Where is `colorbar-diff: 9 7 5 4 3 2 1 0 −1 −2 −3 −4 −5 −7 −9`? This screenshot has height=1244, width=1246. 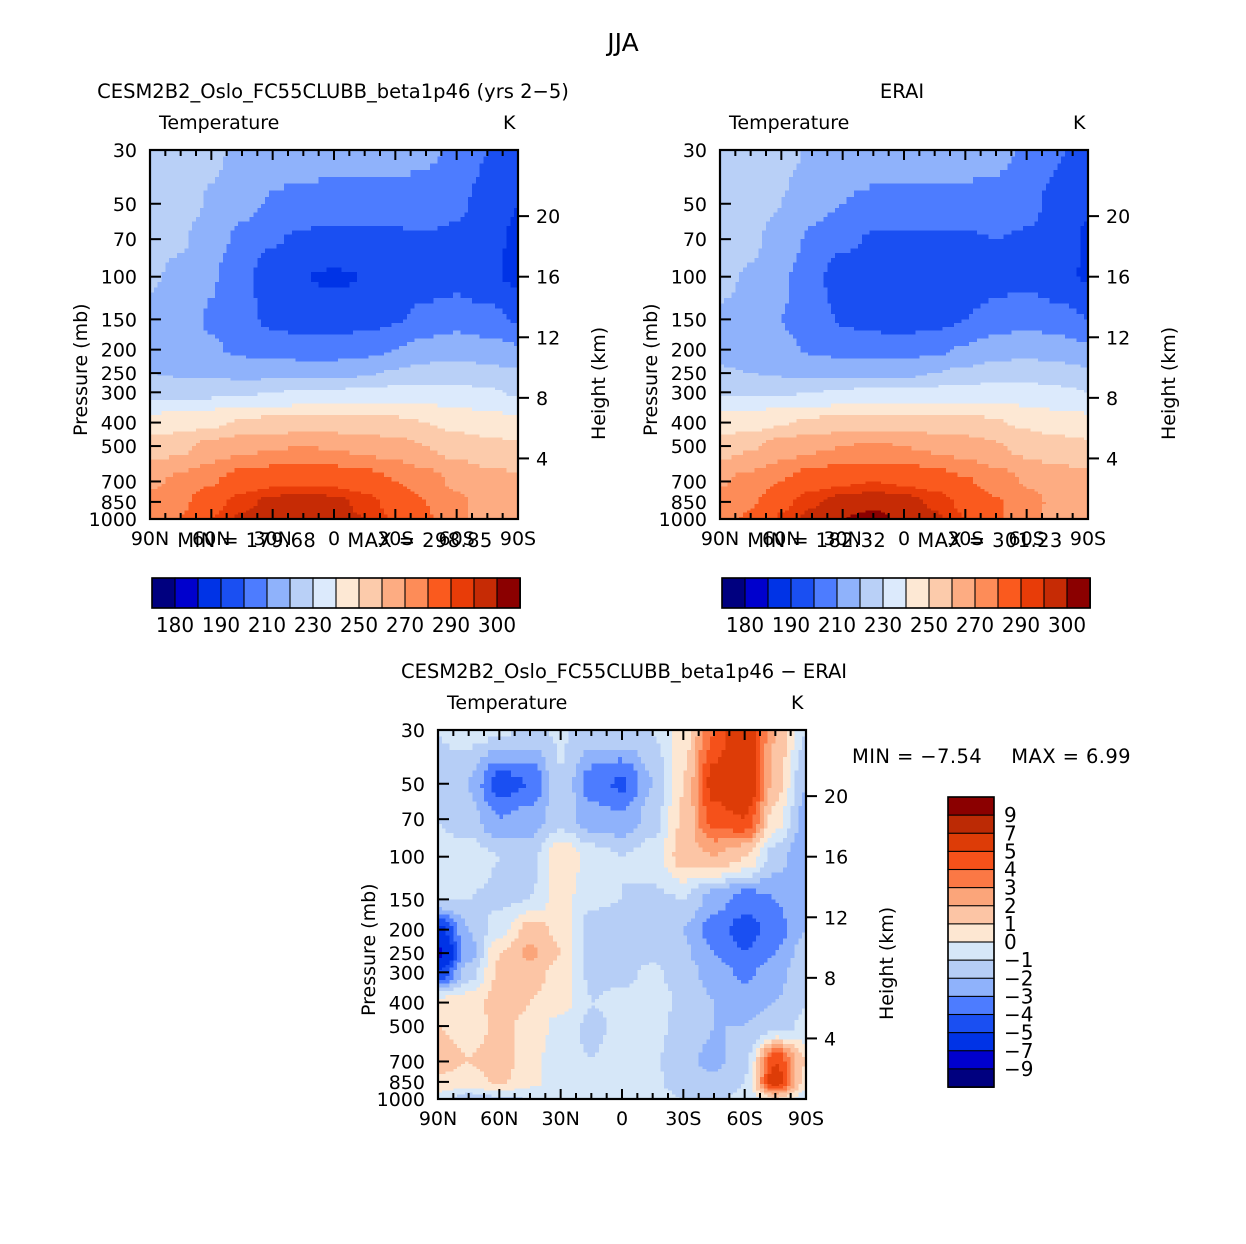
colorbar-diff: 9 7 5 4 3 2 1 0 −1 −2 −3 −4 −5 −7 −9 is located at coordinates (993, 944).